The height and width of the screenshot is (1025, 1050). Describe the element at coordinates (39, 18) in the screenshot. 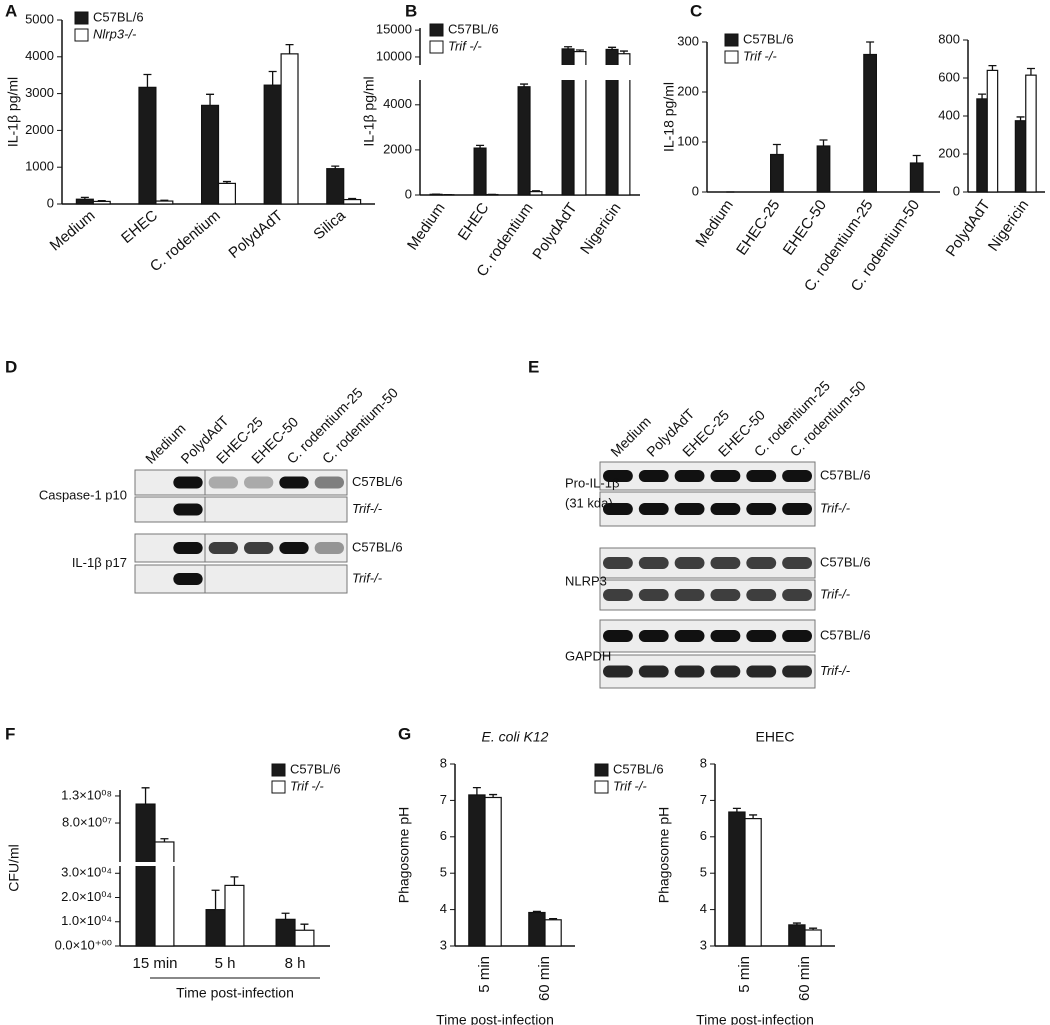

I see `y-tick-label: 5000` at that location.